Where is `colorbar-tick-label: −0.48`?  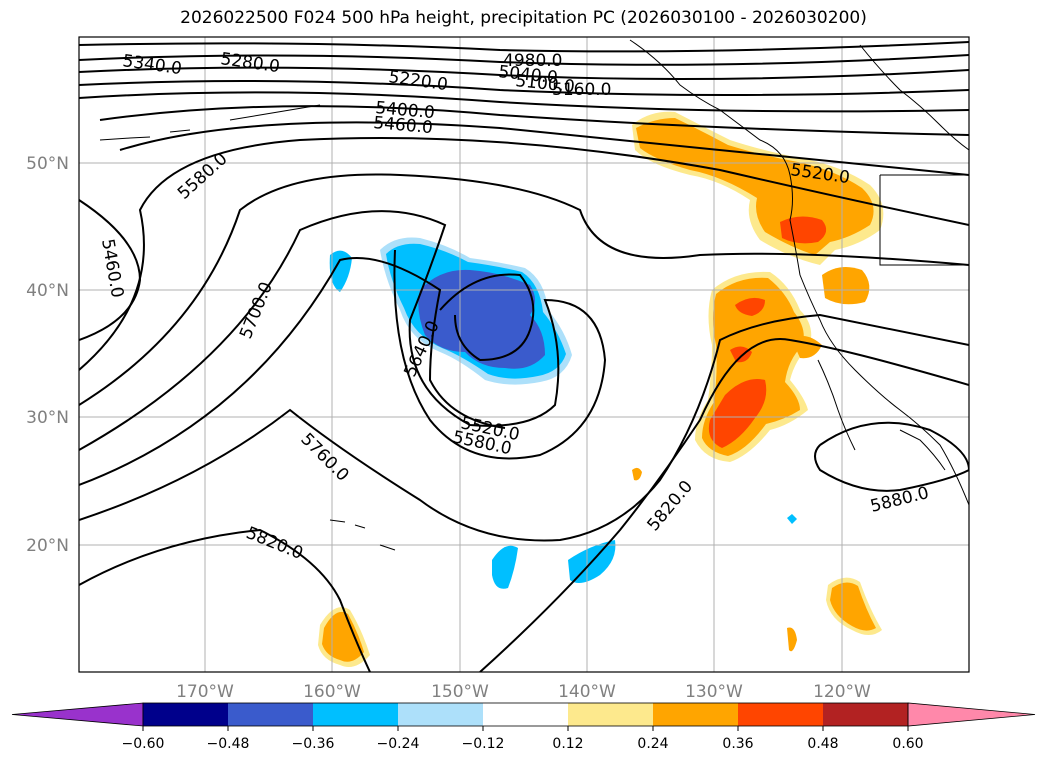 colorbar-tick-label: −0.48 is located at coordinates (228, 744).